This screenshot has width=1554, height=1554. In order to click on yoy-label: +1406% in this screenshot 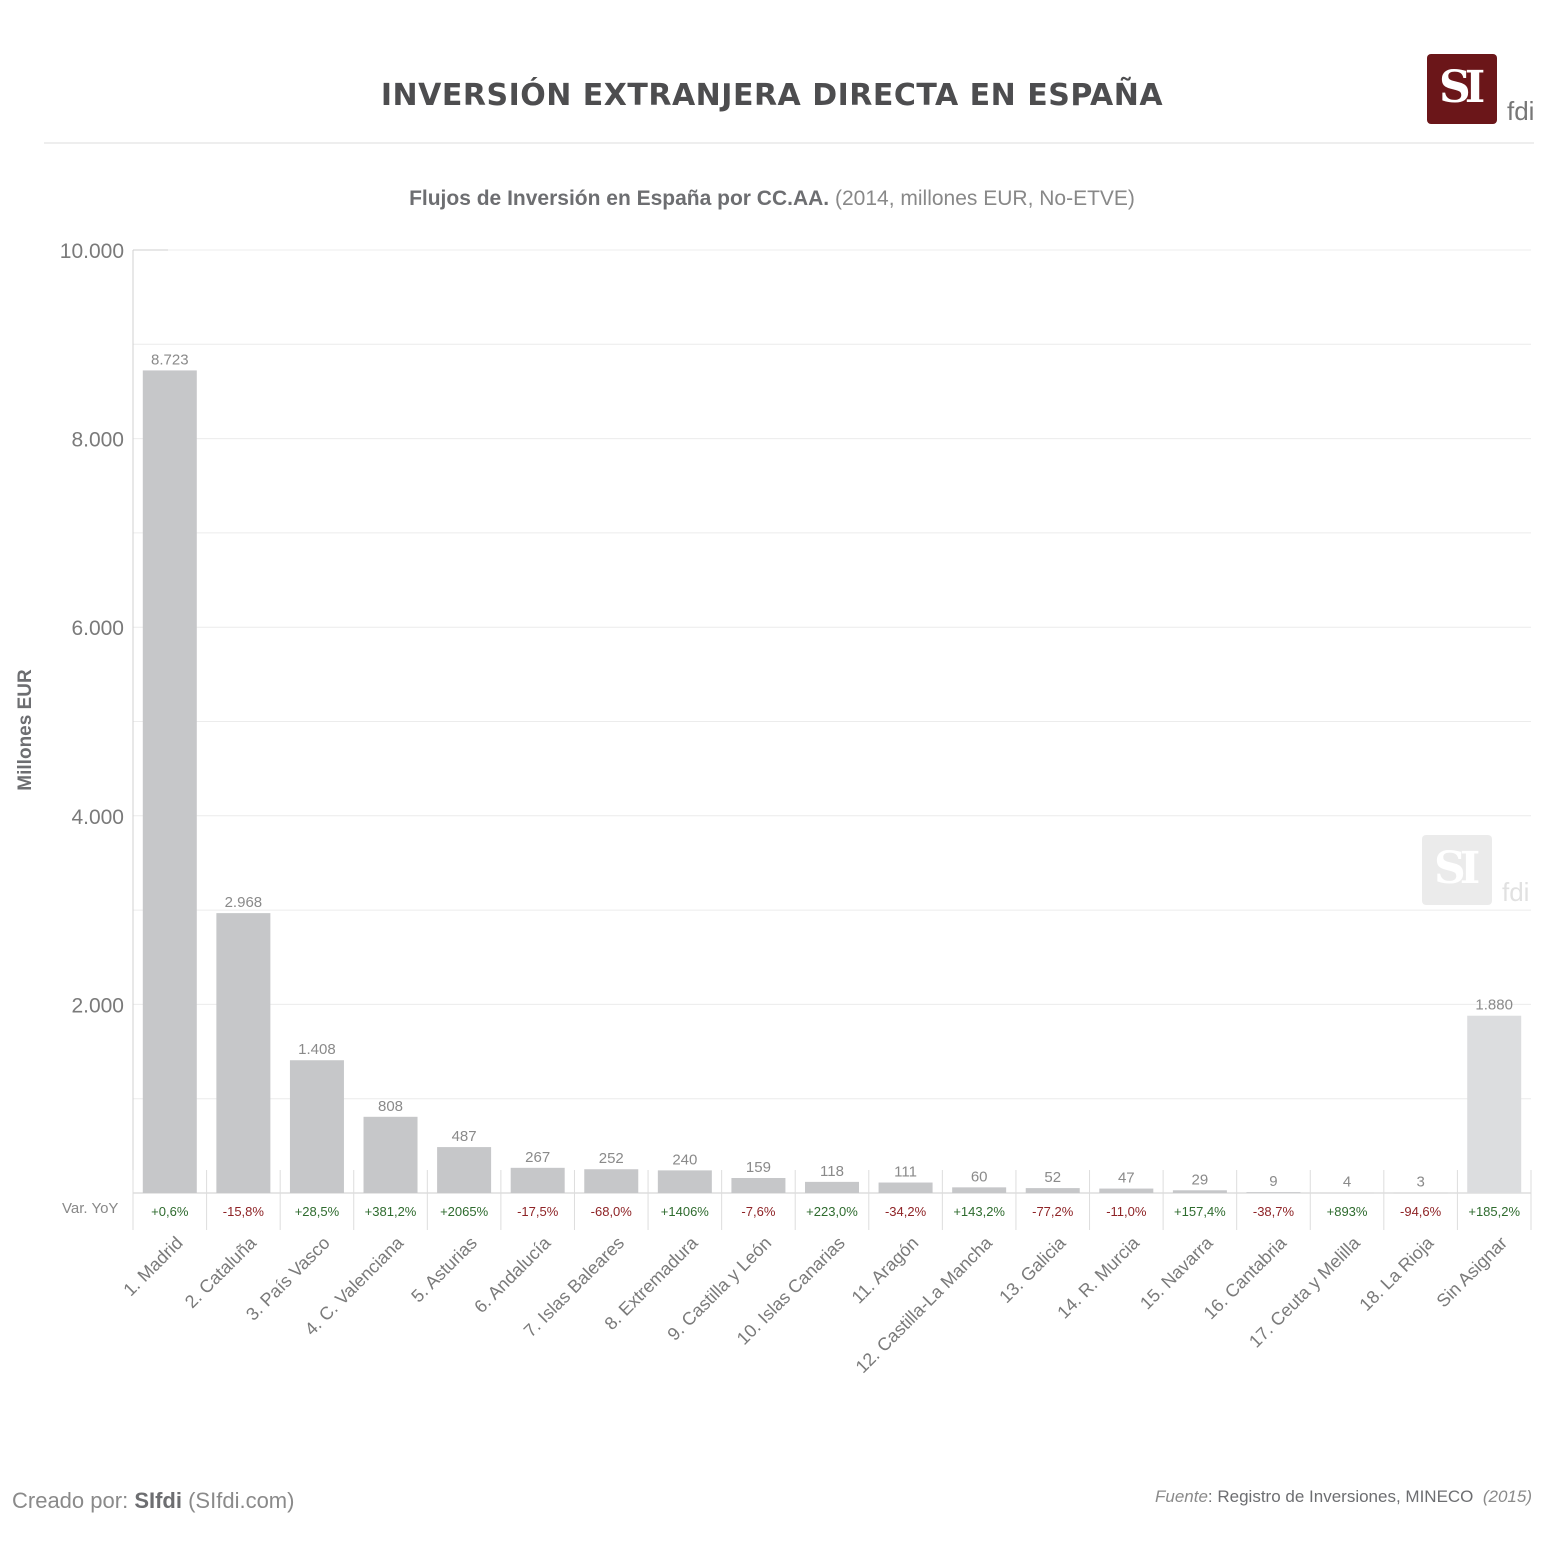, I will do `click(685, 1211)`.